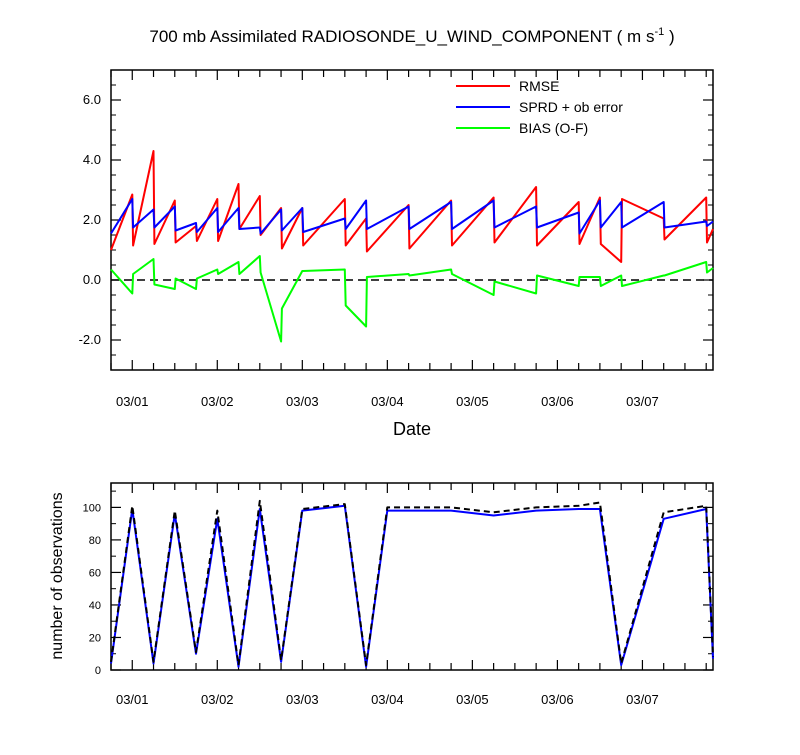 This screenshot has width=800, height=755. I want to click on y-tick-label: 0.0, so click(92, 279).